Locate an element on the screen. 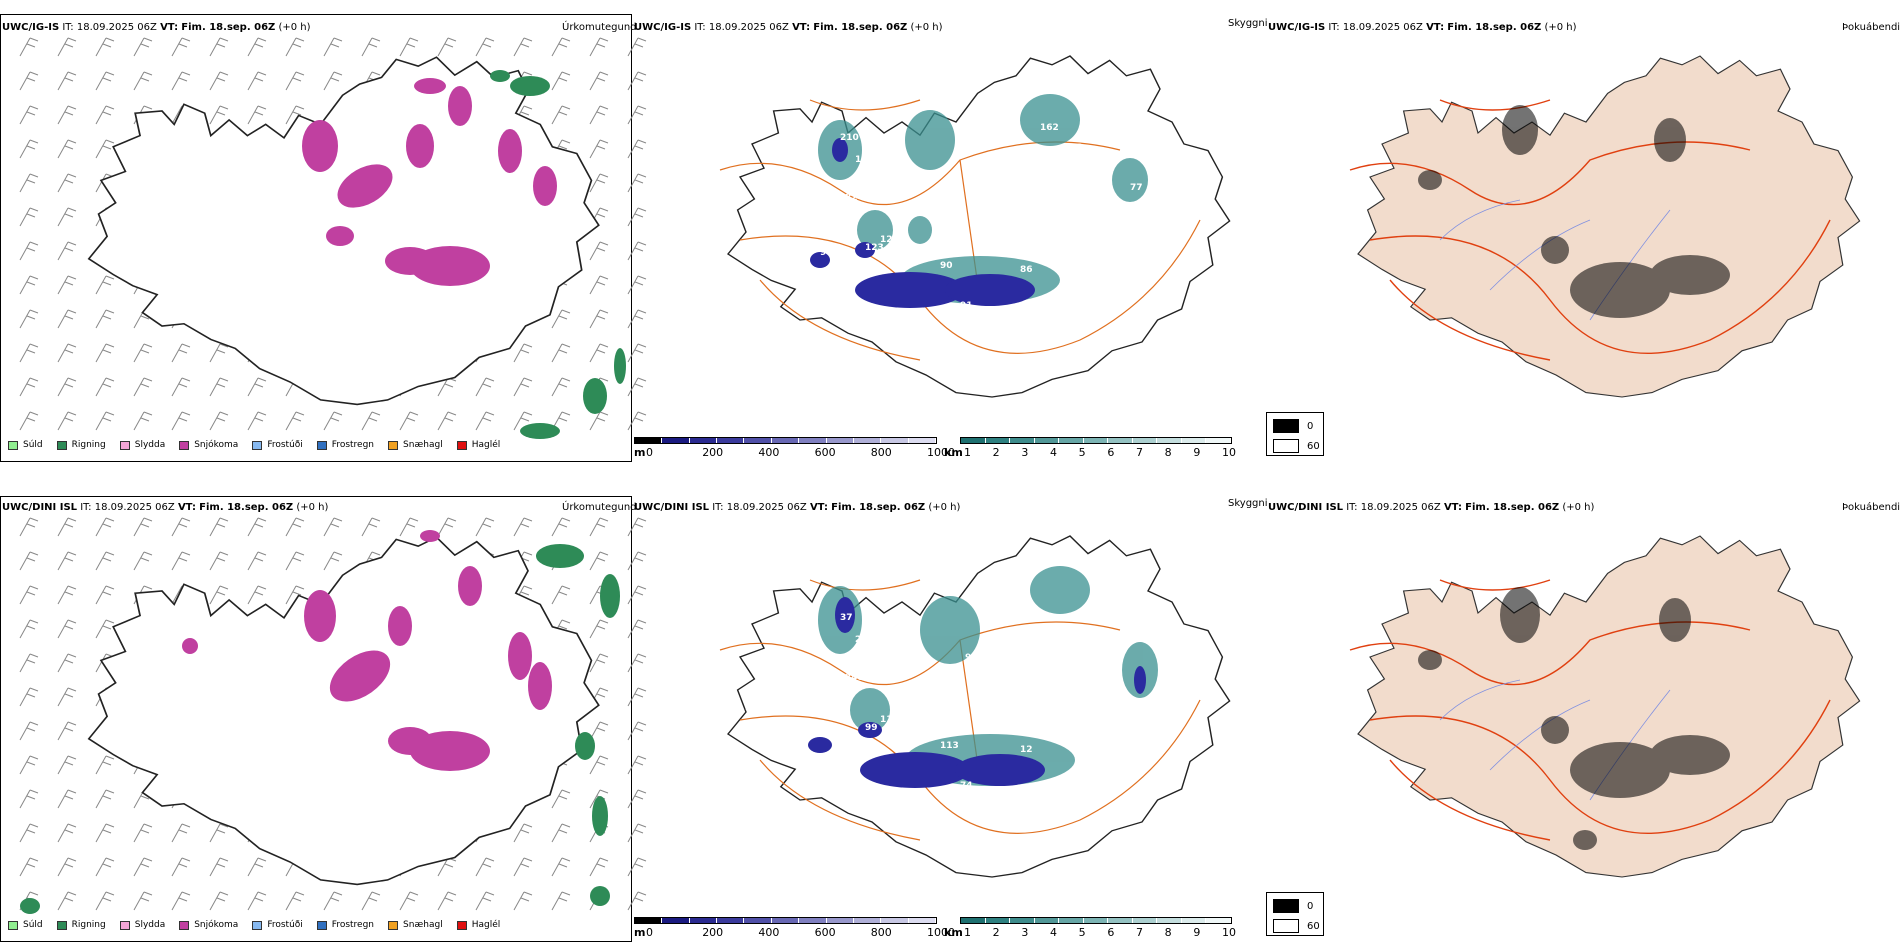 Image resolution: width=1900 pixels, height=950 pixels. fog-map is located at coordinates (1605, 226).